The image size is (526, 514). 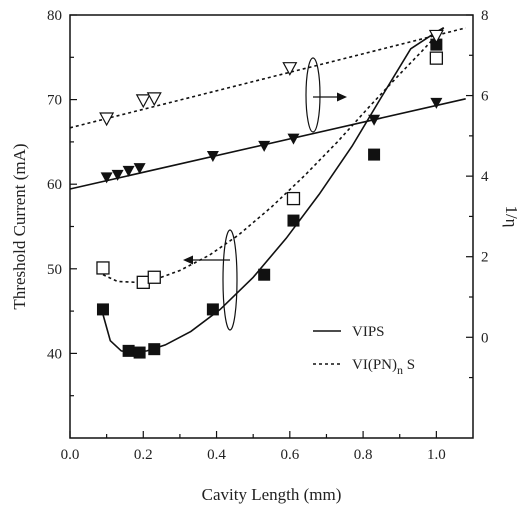 I want to click on y2-tick-label: 0, so click(x=485, y=338).